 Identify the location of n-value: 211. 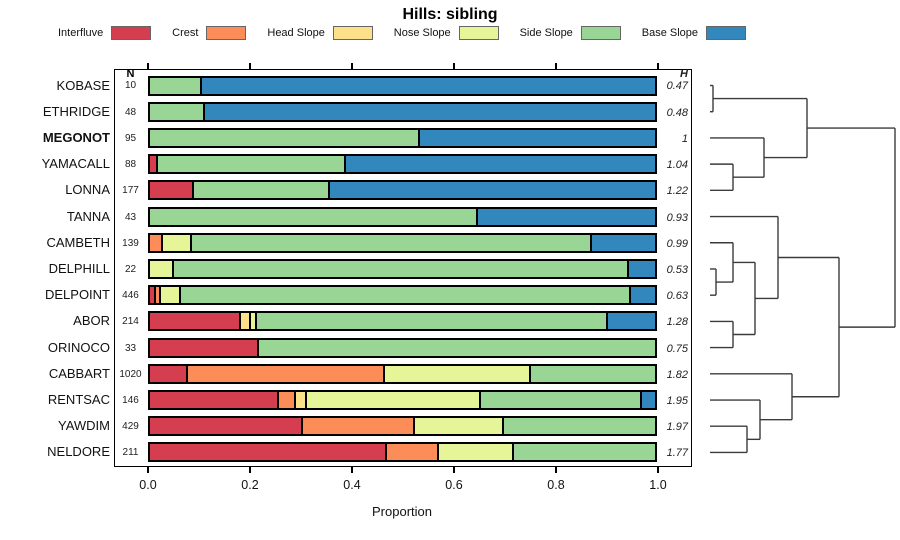
(130, 453).